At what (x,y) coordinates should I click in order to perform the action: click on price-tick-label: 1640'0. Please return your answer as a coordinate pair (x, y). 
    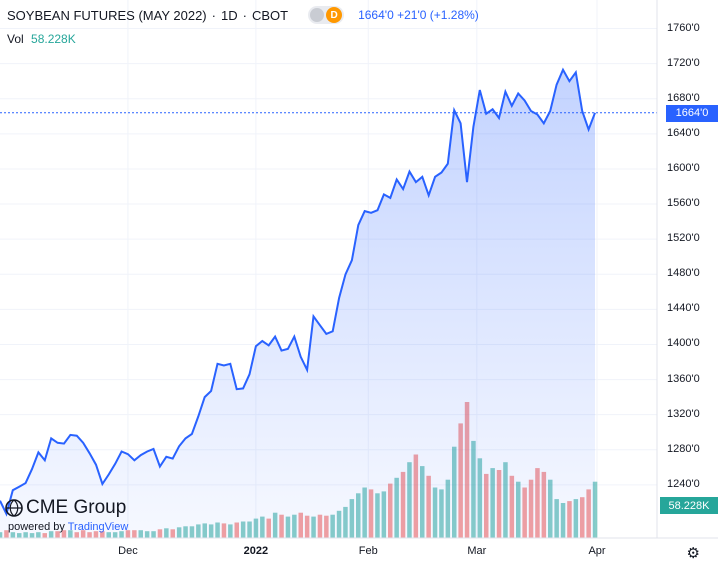
    Looking at the image, I should click on (683, 132).